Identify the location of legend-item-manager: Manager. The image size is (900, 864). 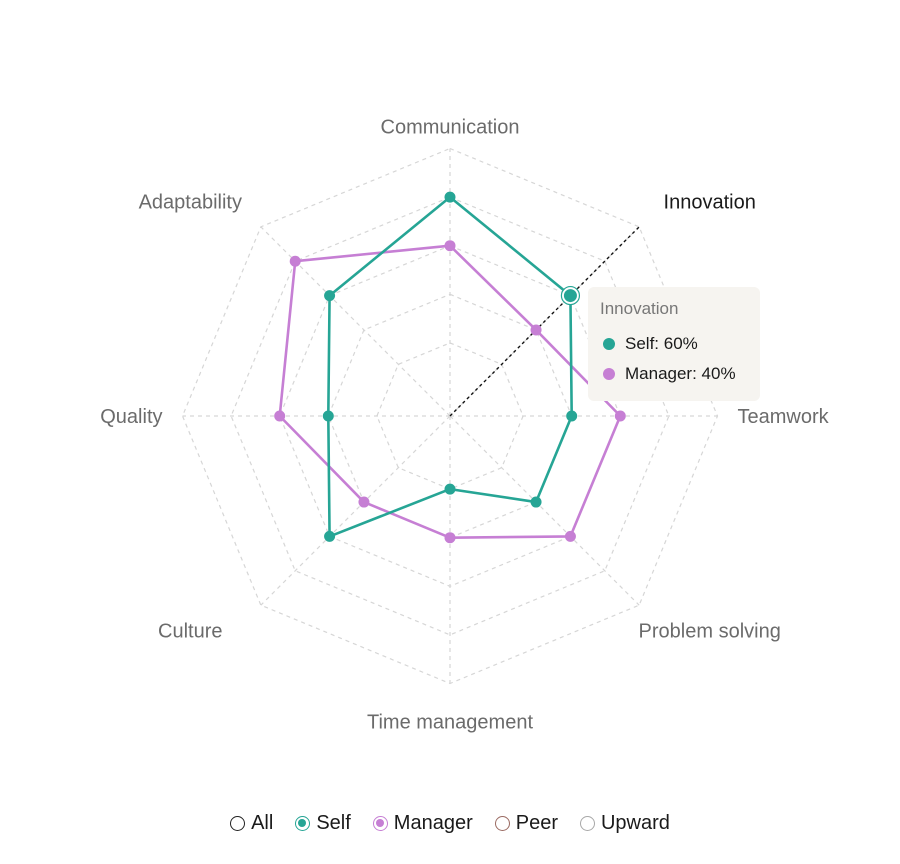
(422, 823).